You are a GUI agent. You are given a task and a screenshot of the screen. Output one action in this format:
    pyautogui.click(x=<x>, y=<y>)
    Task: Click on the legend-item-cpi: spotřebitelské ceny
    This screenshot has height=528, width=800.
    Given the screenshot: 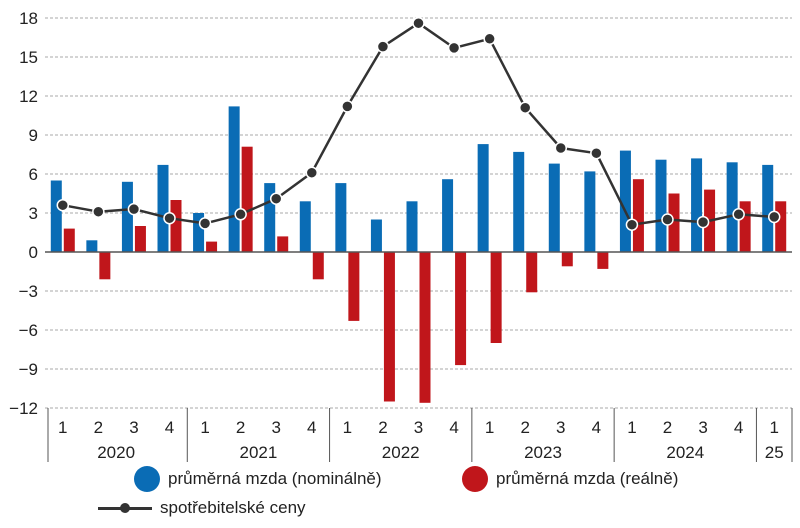 What is the action you would take?
    pyautogui.click(x=202, y=508)
    